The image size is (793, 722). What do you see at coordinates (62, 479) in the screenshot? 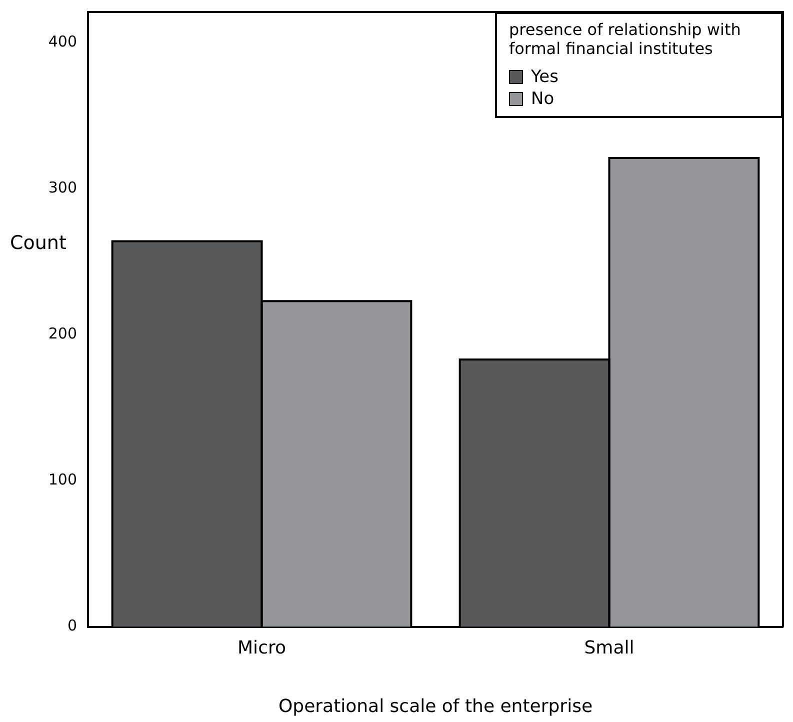
I see `y-tick-label: 100` at bounding box center [62, 479].